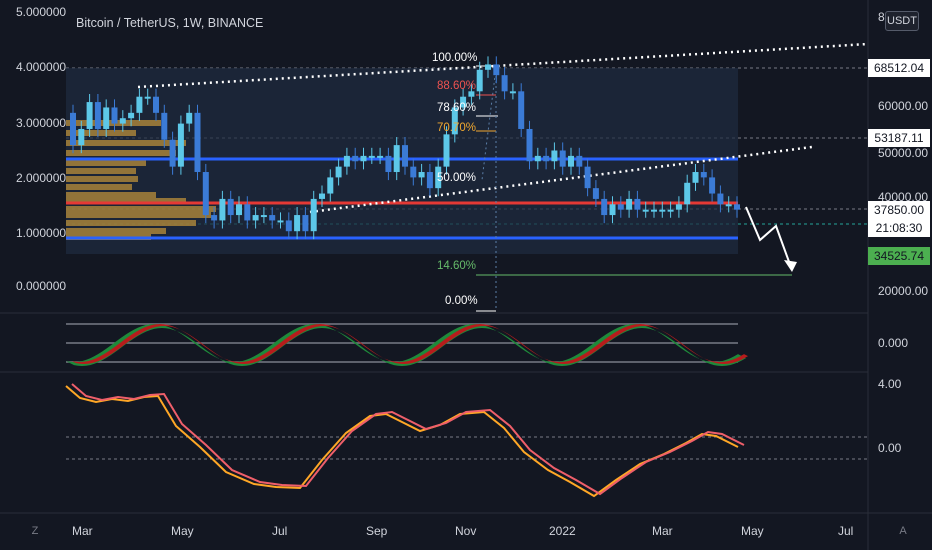 The height and width of the screenshot is (550, 932). Describe the element at coordinates (899, 68) in the screenshot. I see `price-tag-68512: 68512.04` at that location.